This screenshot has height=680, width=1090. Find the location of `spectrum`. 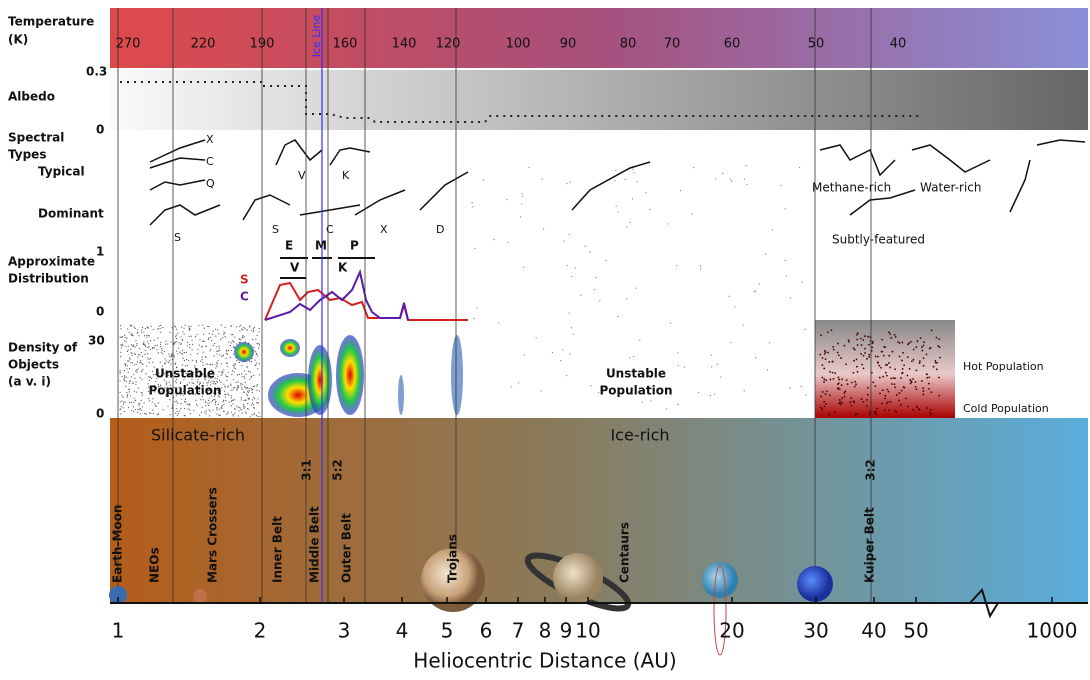

spectrum is located at coordinates (177, 151).